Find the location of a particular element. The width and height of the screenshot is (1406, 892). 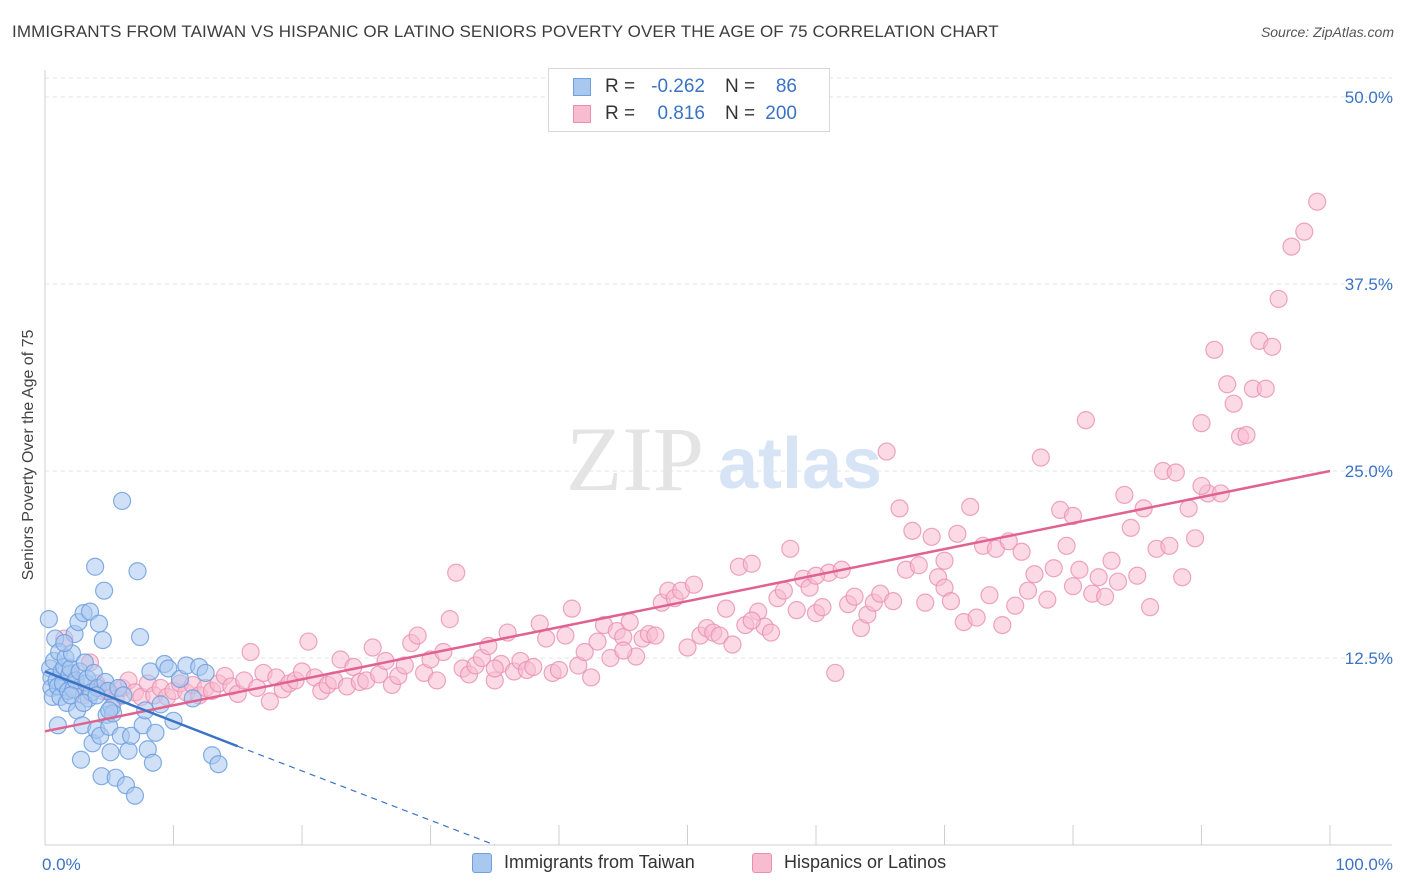

y-tick-label: 25.0% is located at coordinates (1369, 471).